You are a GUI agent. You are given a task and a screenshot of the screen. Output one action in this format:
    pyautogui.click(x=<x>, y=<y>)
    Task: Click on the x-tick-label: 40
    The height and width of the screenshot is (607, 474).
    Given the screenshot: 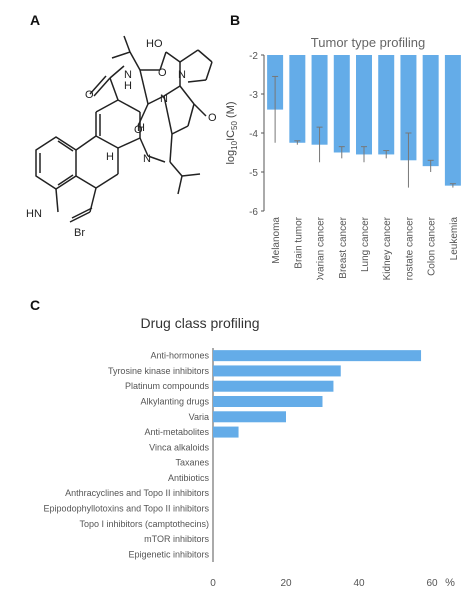 What is the action you would take?
    pyautogui.click(x=359, y=583)
    